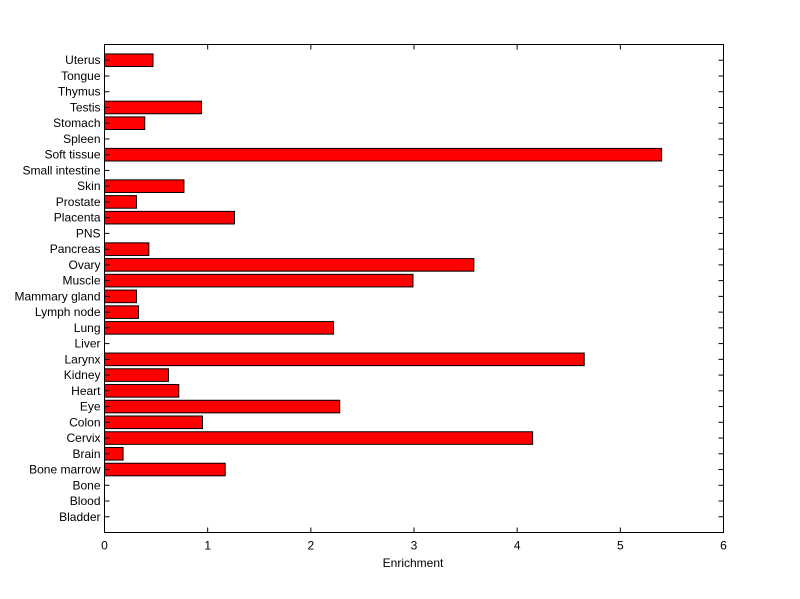 The width and height of the screenshot is (800, 599). Describe the element at coordinates (68, 312) in the screenshot. I see `y-tick-label-lymph-node: Lymph node` at that location.